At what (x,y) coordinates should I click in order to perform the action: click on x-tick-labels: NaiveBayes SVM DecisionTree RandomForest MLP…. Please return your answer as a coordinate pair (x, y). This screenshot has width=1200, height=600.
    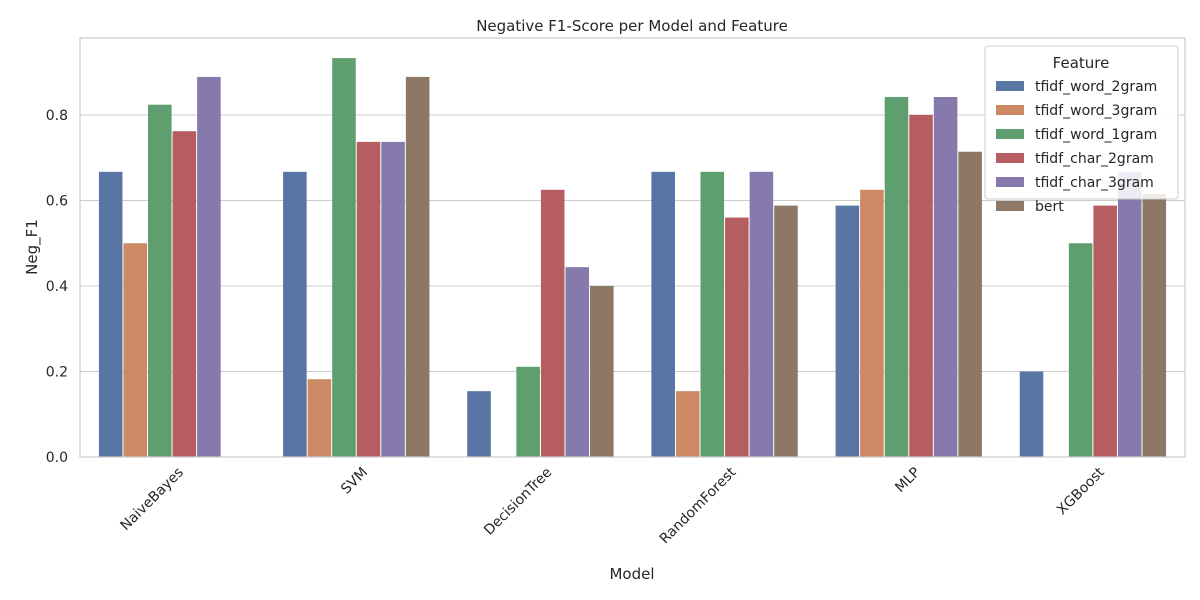
    Looking at the image, I should click on (612, 505).